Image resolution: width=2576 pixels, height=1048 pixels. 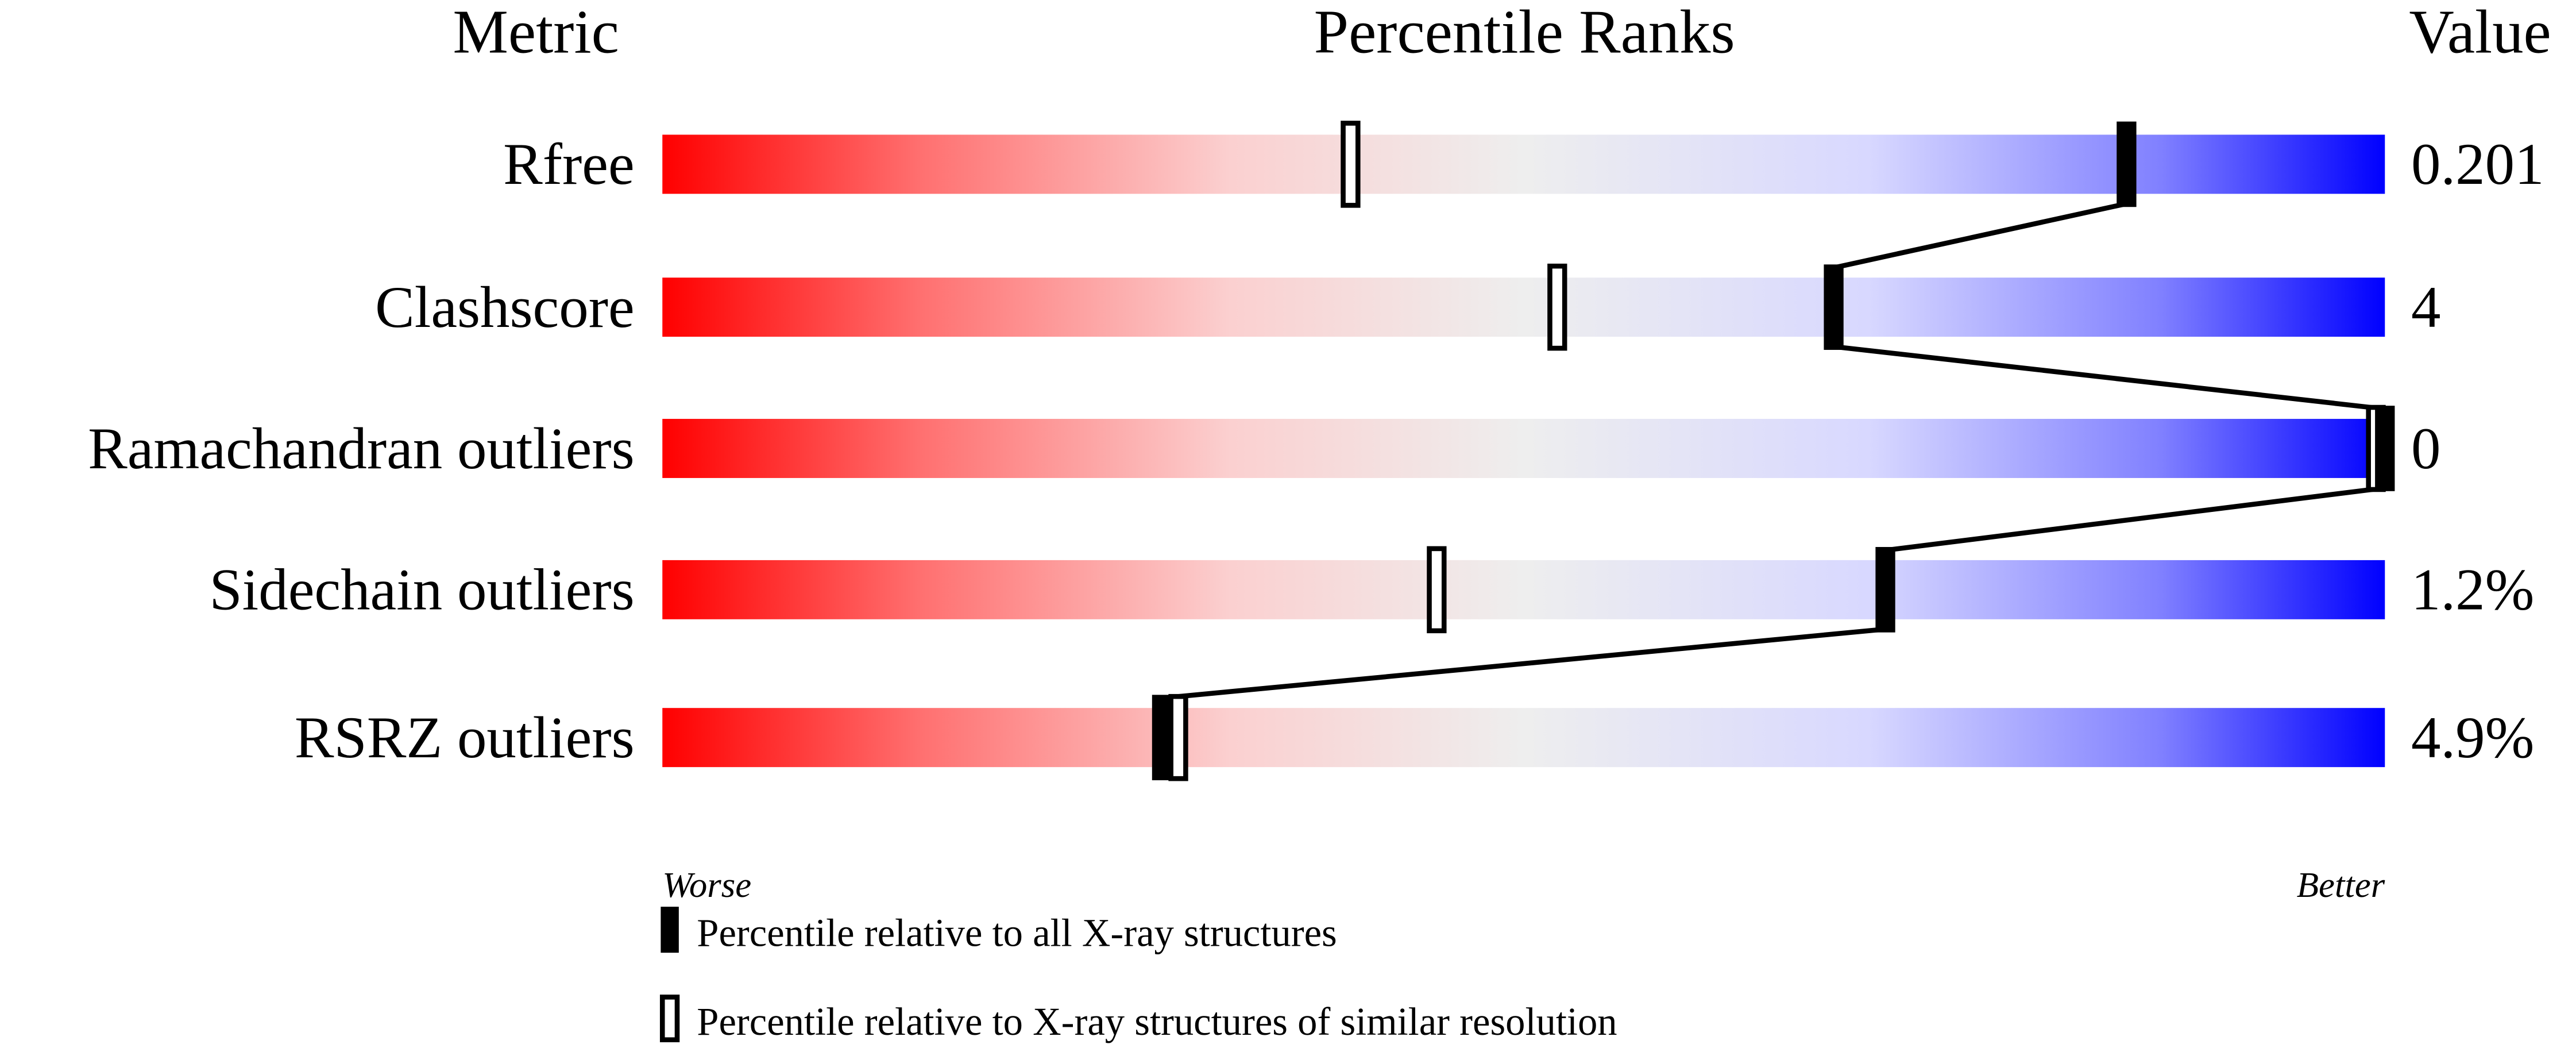 I want to click on metric-label: RSRZ outliers, so click(x=465, y=738).